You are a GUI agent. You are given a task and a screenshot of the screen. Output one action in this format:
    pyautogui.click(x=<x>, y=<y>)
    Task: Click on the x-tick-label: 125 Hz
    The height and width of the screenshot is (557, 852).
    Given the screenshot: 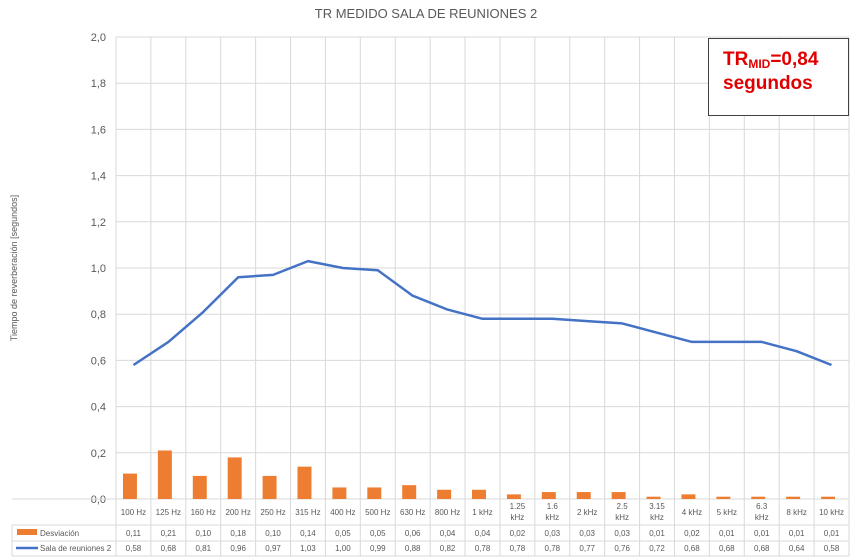 What is the action you would take?
    pyautogui.click(x=168, y=512)
    